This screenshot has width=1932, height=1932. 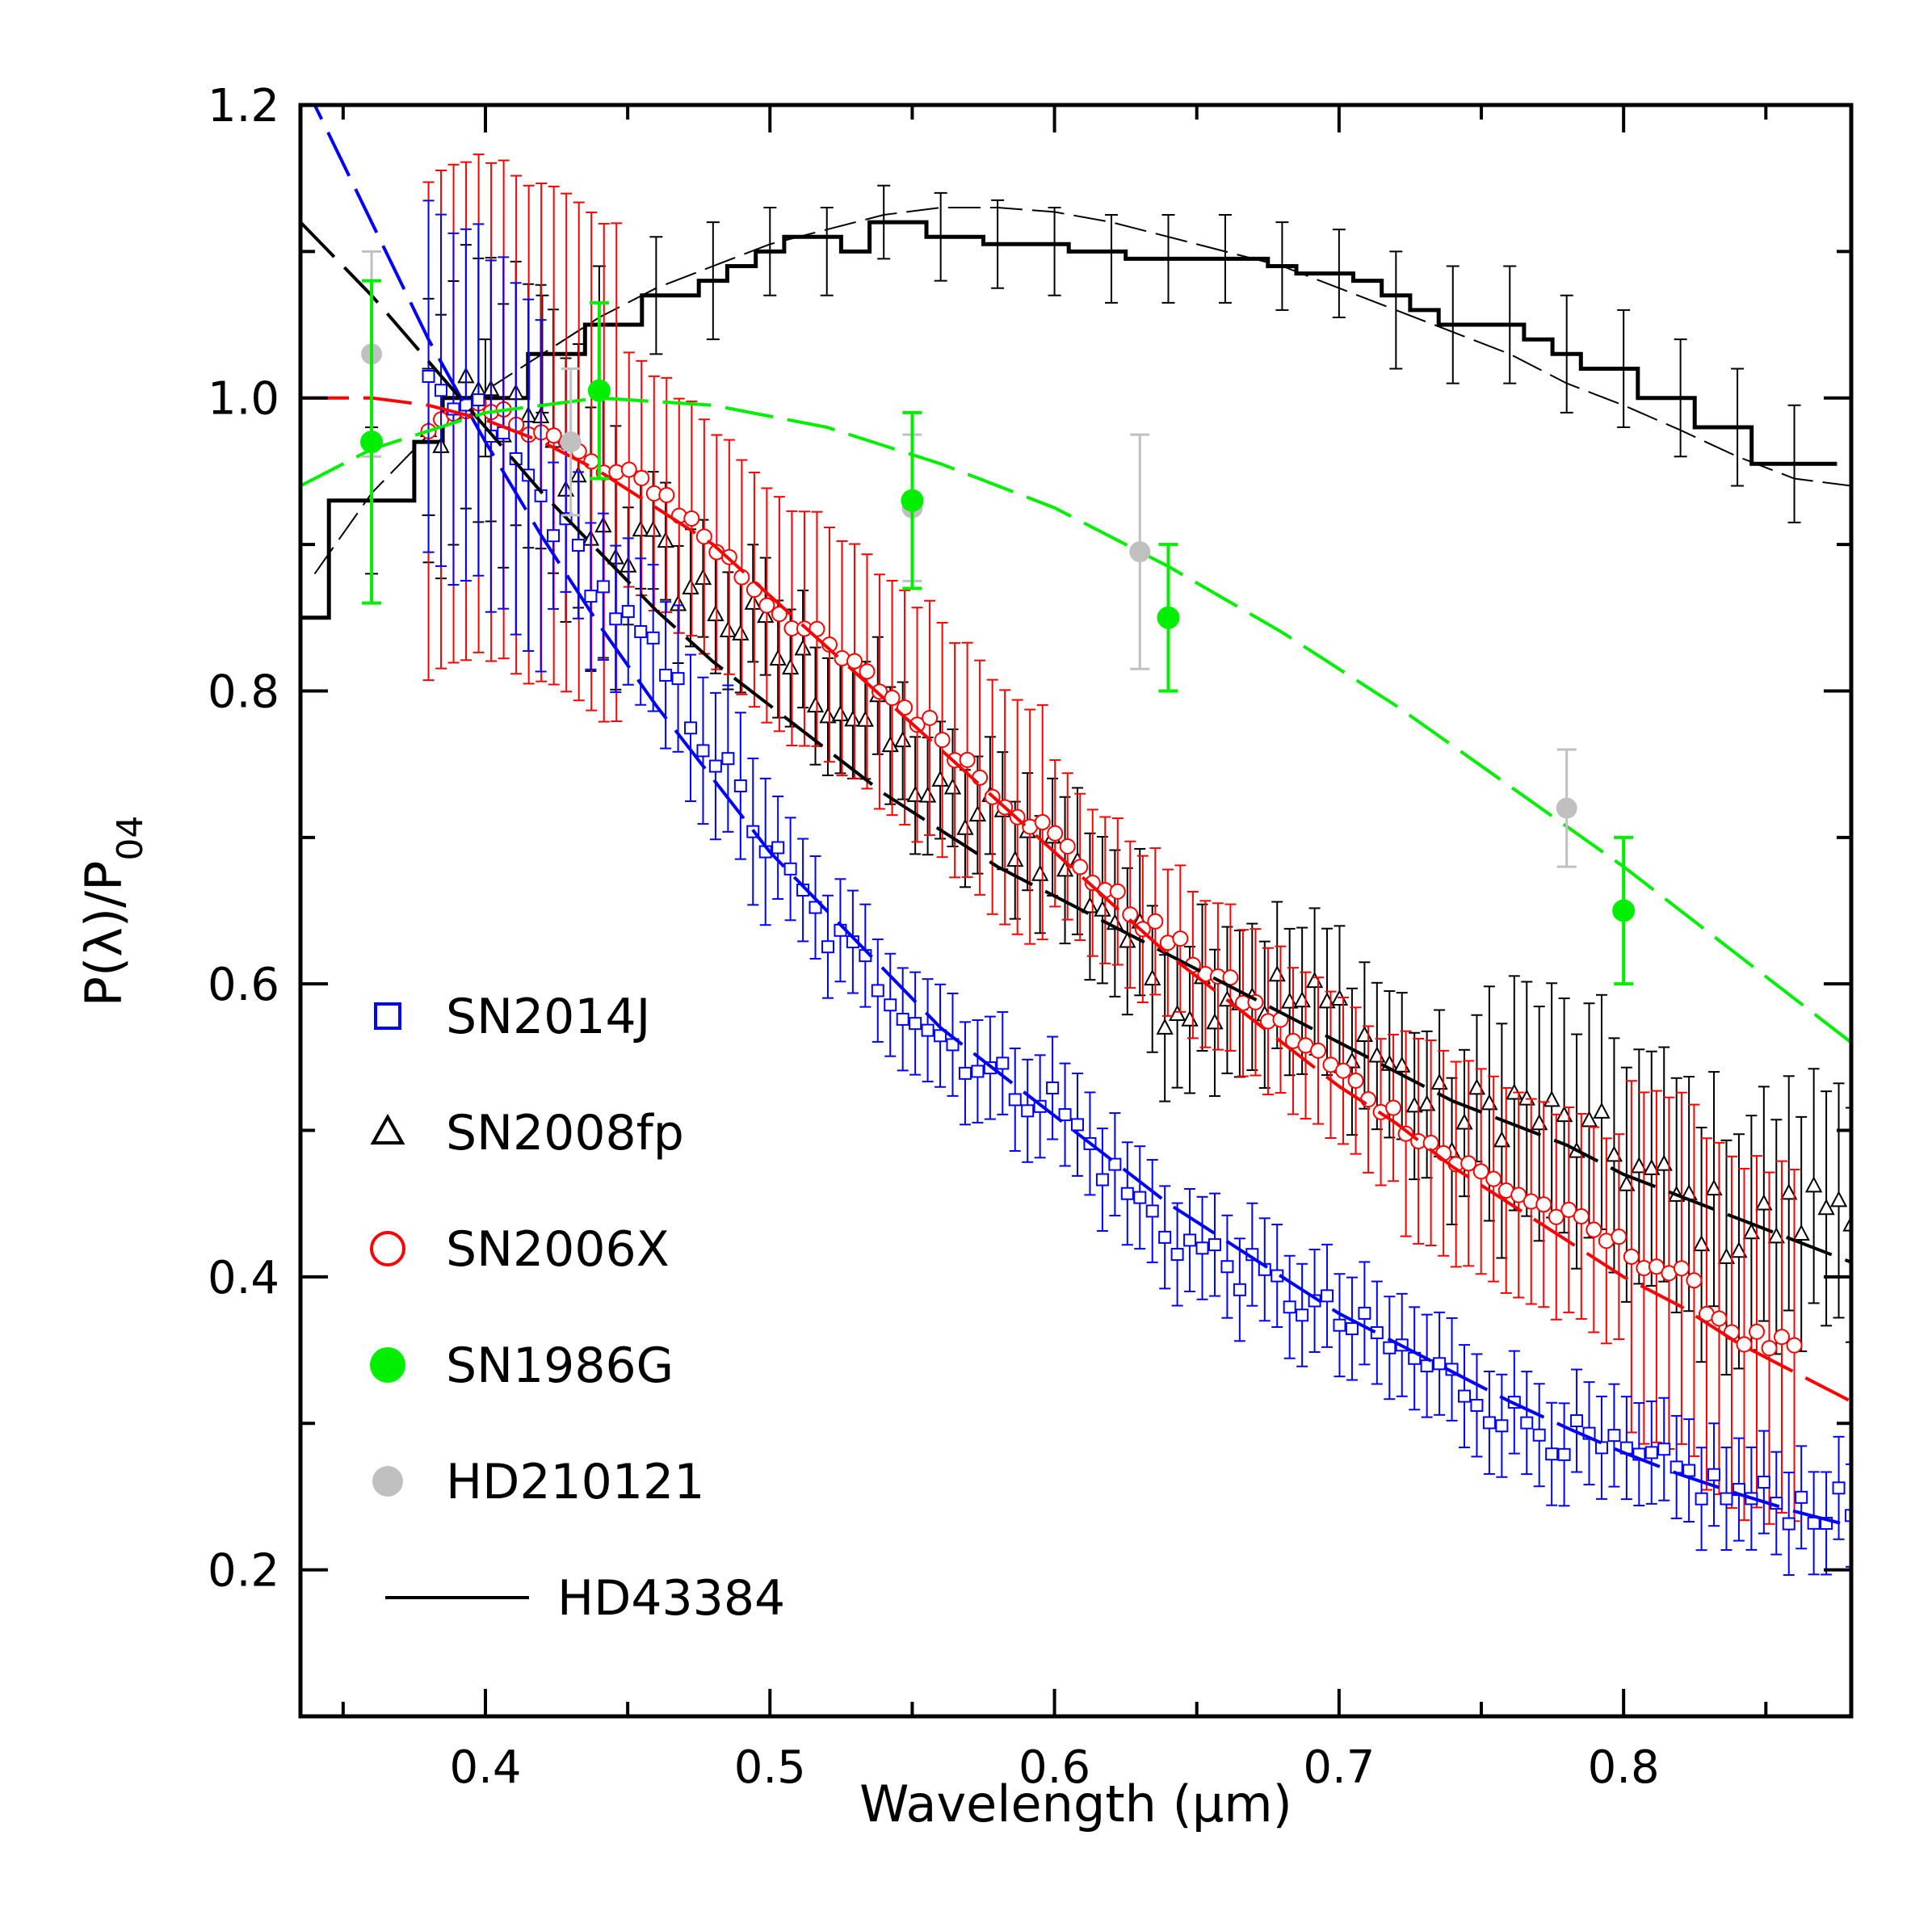 What do you see at coordinates (512, 1017) in the screenshot?
I see `legend-item: SN2014J` at bounding box center [512, 1017].